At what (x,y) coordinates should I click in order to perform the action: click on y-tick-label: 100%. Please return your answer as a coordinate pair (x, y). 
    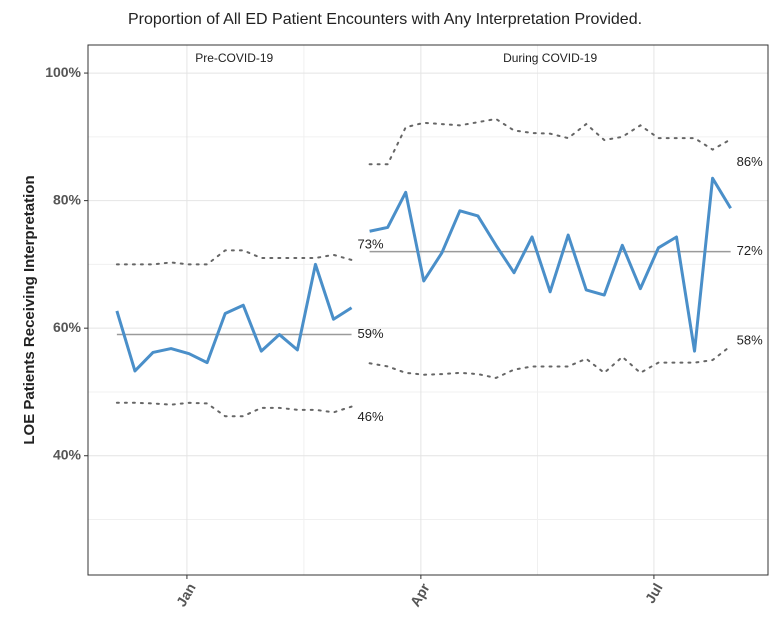
    Looking at the image, I should click on (63, 72).